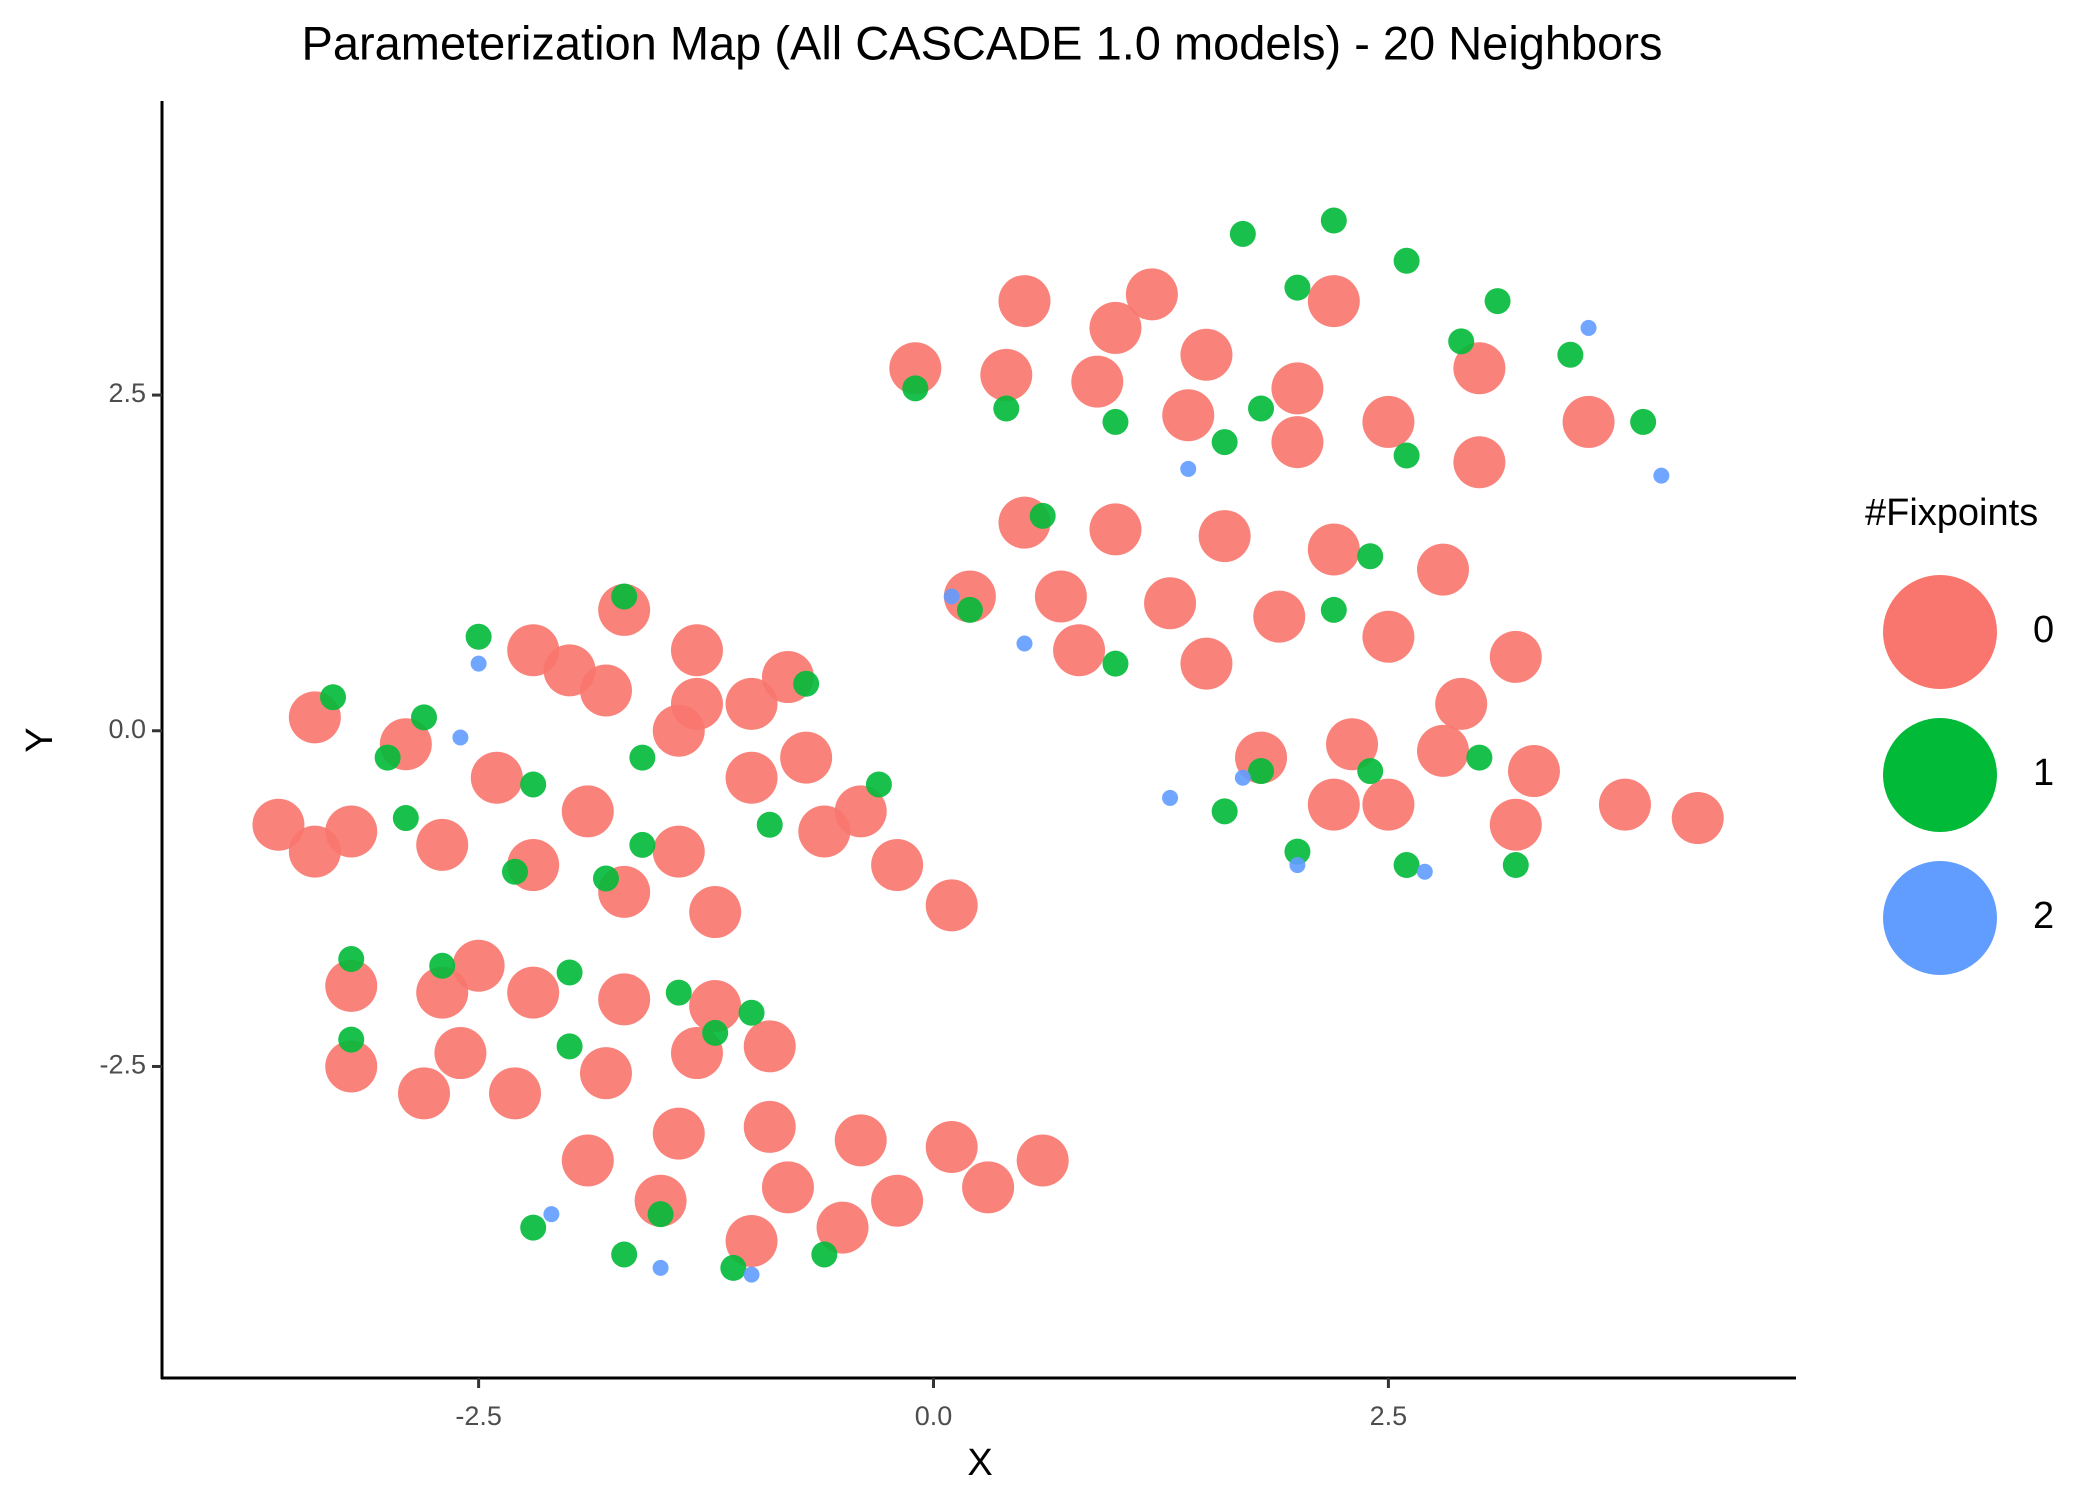 Image resolution: width=2100 pixels, height=1500 pixels. Describe the element at coordinates (127, 729) in the screenshot. I see `y-tick-label: 0.0` at that location.